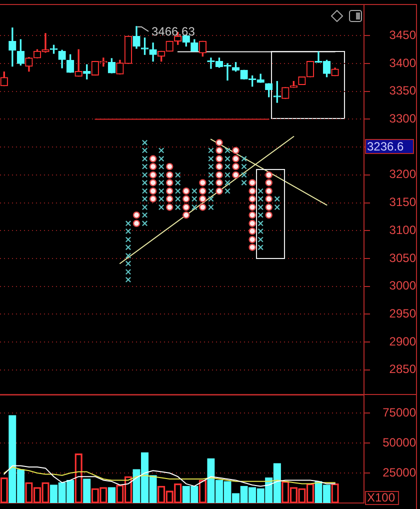  Describe the element at coordinates (402, 369) in the screenshot. I see `y-tick-label: 2850` at that location.